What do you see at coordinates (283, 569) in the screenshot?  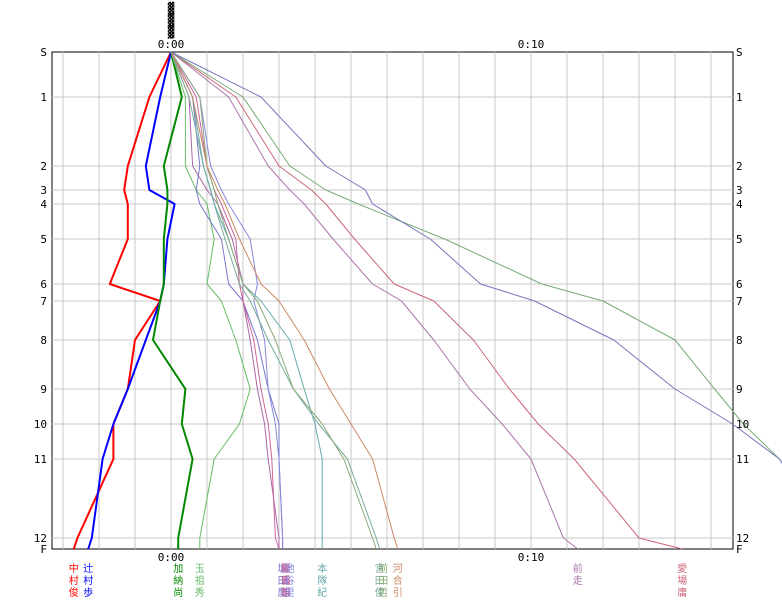 I see `runner-name-char: 堀` at bounding box center [283, 569].